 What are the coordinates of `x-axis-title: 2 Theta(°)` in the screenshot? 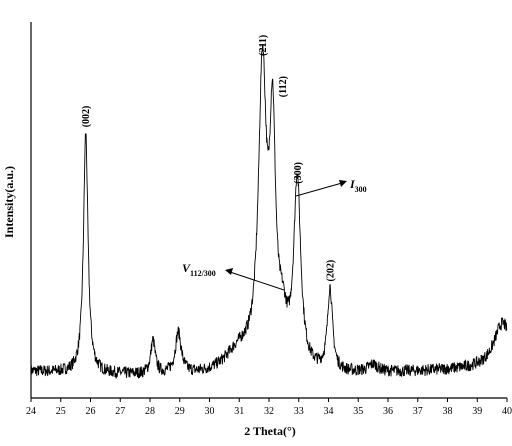 It's located at (270, 431).